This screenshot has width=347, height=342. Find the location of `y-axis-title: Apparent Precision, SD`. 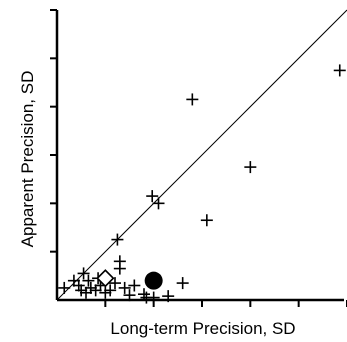

y-axis-title: Apparent Precision, SD is located at coordinates (27, 159).